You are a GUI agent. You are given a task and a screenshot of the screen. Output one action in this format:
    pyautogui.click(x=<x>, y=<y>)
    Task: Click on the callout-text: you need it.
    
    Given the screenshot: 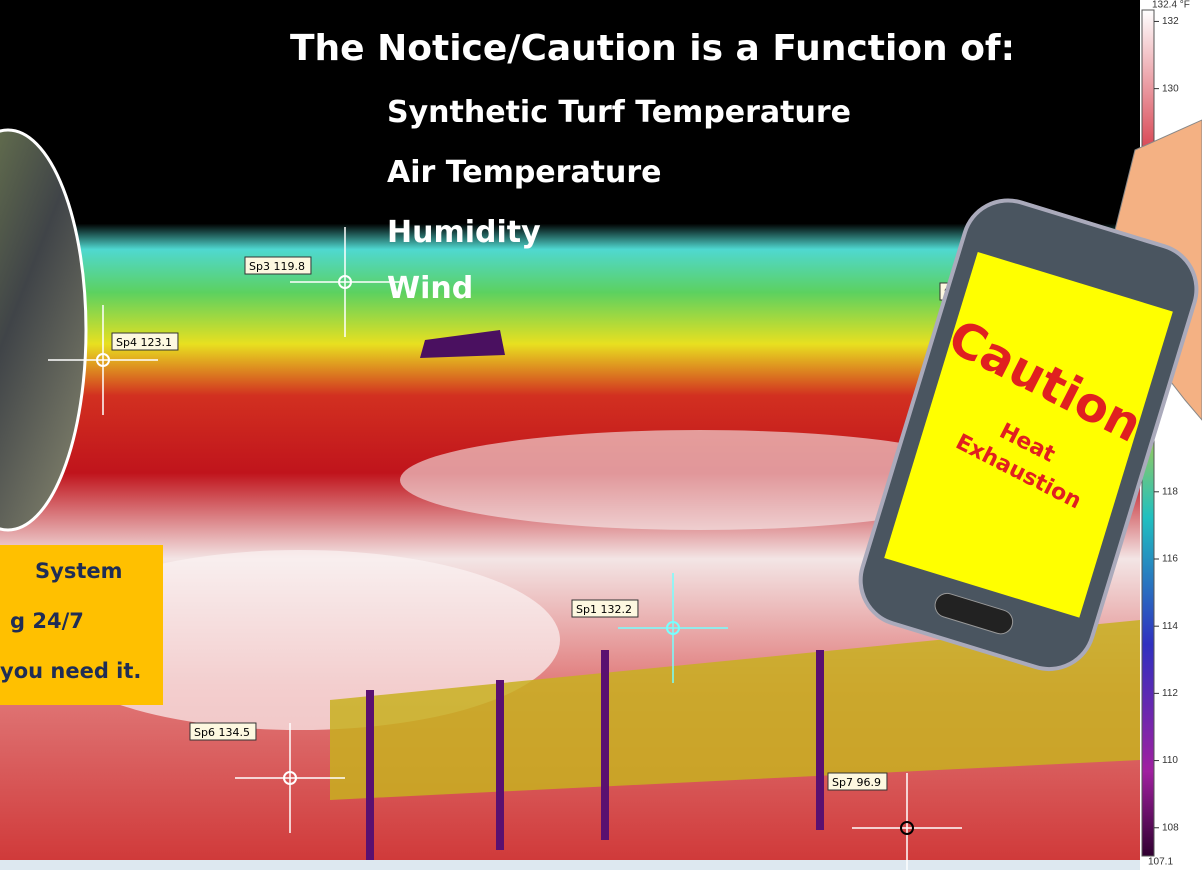 What is the action you would take?
    pyautogui.click(x=70, y=671)
    